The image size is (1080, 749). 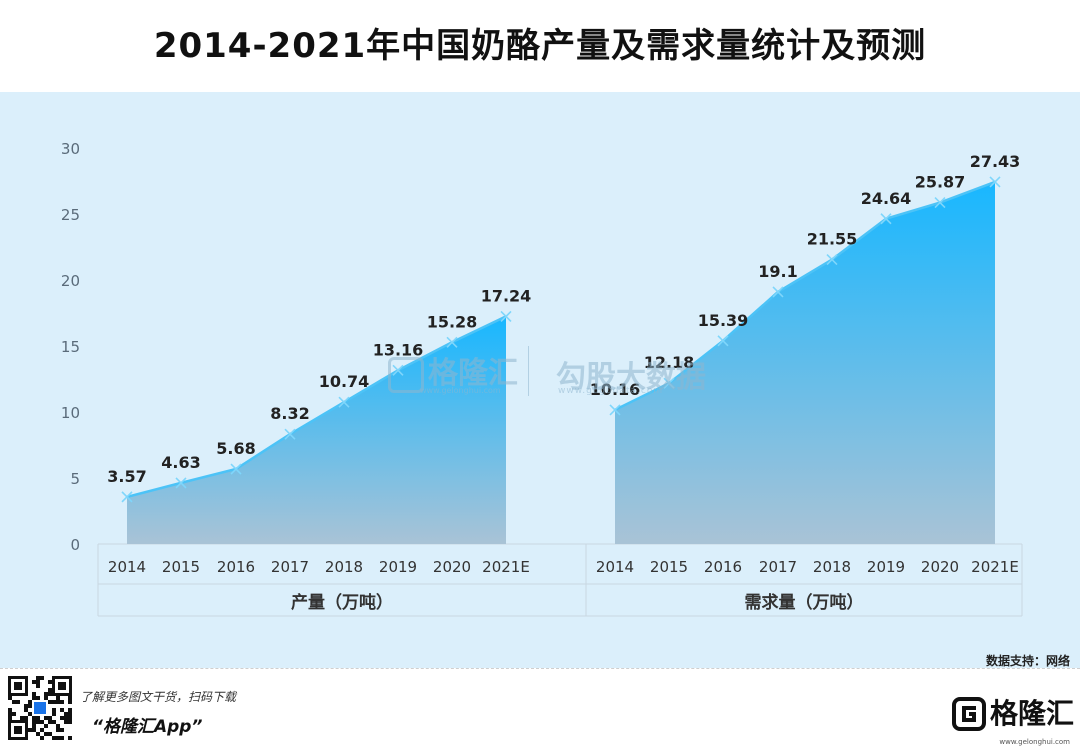 I want to click on y-tick-label: 30, so click(x=70, y=149).